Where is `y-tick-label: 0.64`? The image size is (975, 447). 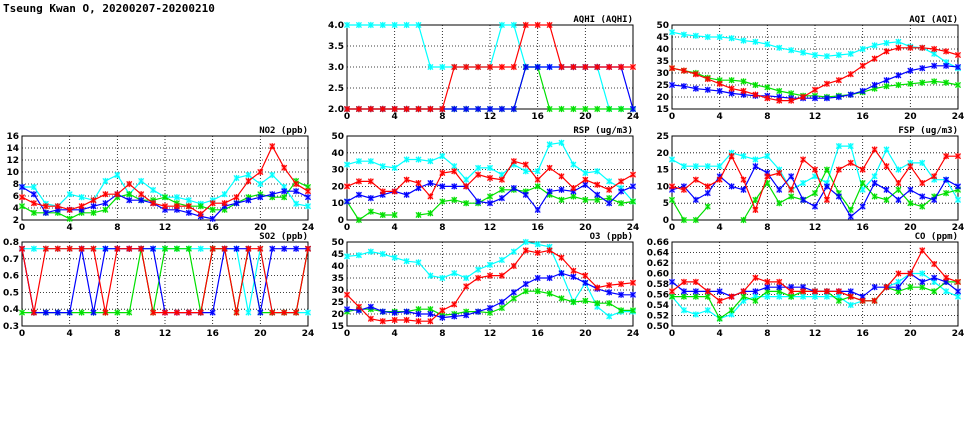
y-tick-label: 0.64 is located at coordinates (658, 254).